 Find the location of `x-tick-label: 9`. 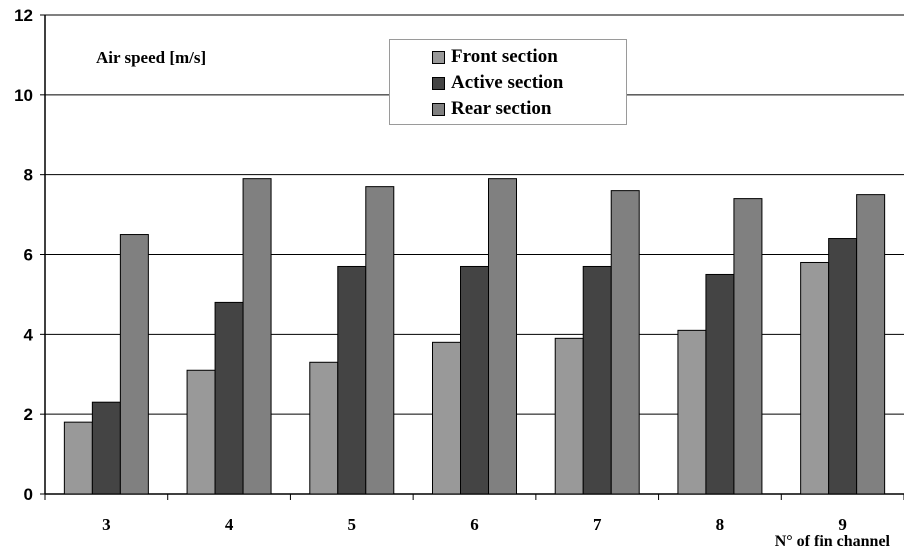

x-tick-label: 9 is located at coordinates (842, 524).